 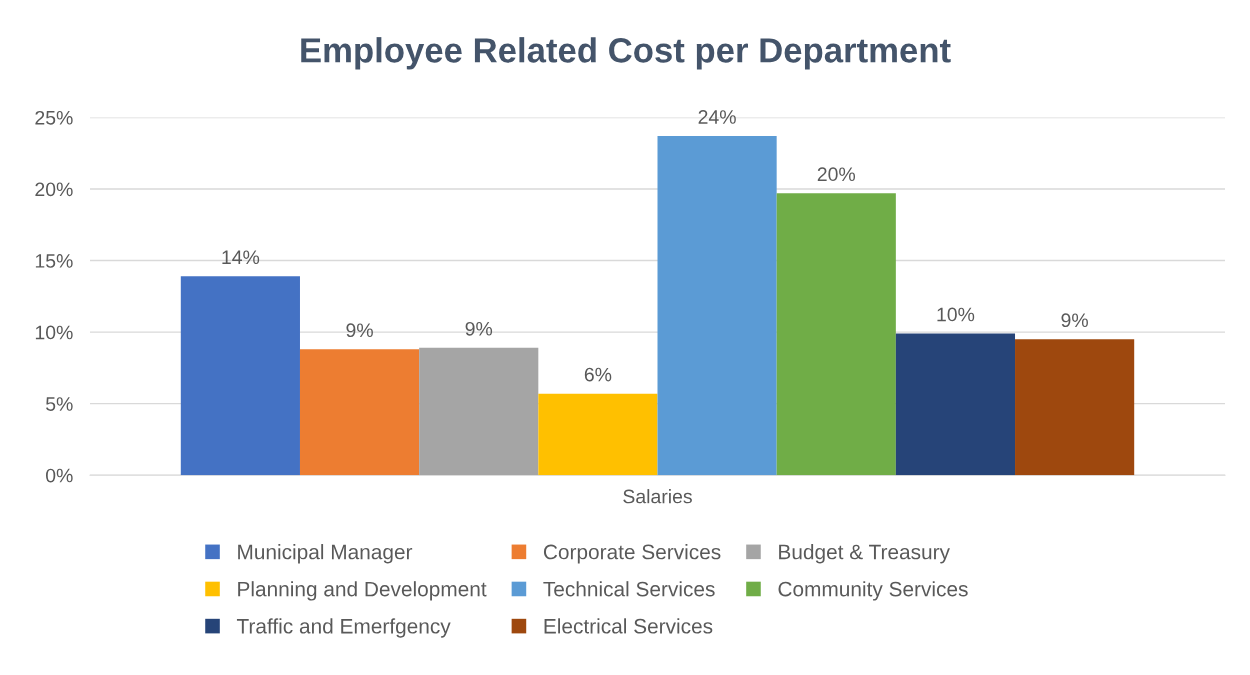 What do you see at coordinates (628, 626) in the screenshot?
I see `legend-label: Electrical Services` at bounding box center [628, 626].